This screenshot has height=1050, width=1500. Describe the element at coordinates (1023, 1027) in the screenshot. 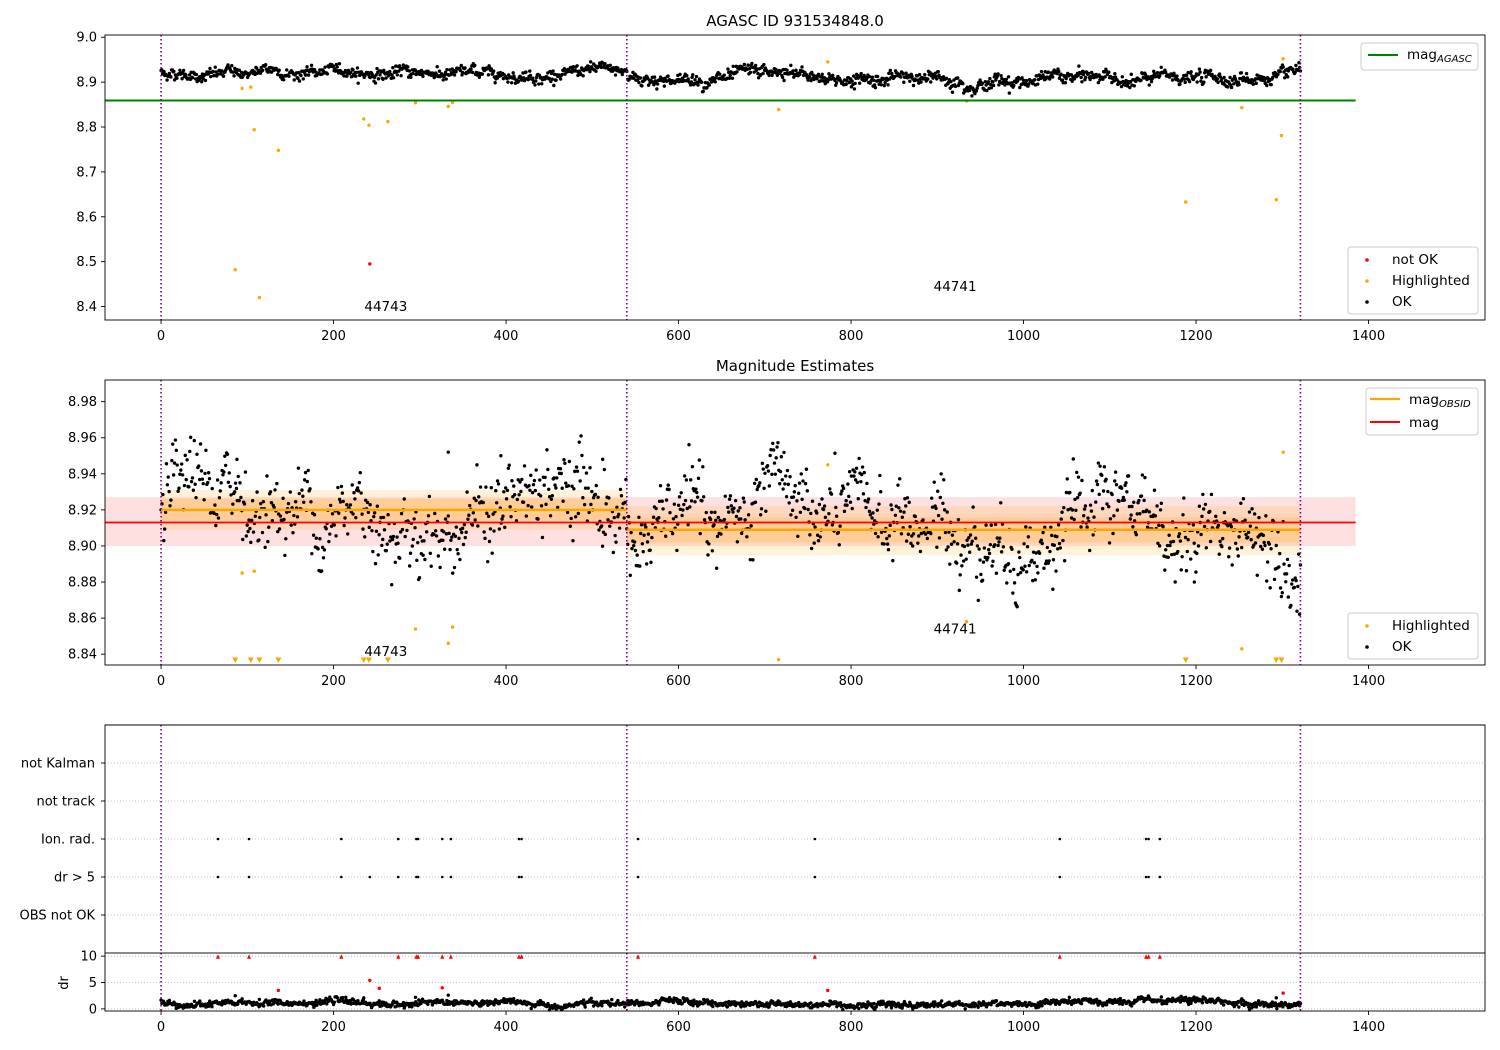

I see `x-tick-label: 1000` at that location.